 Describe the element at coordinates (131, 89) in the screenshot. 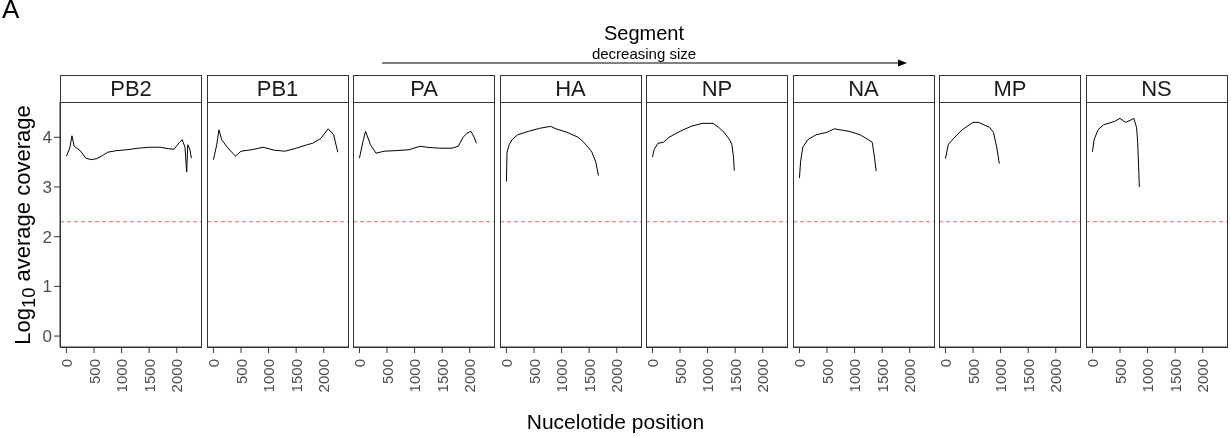

I see `chart-title: PB2` at that location.